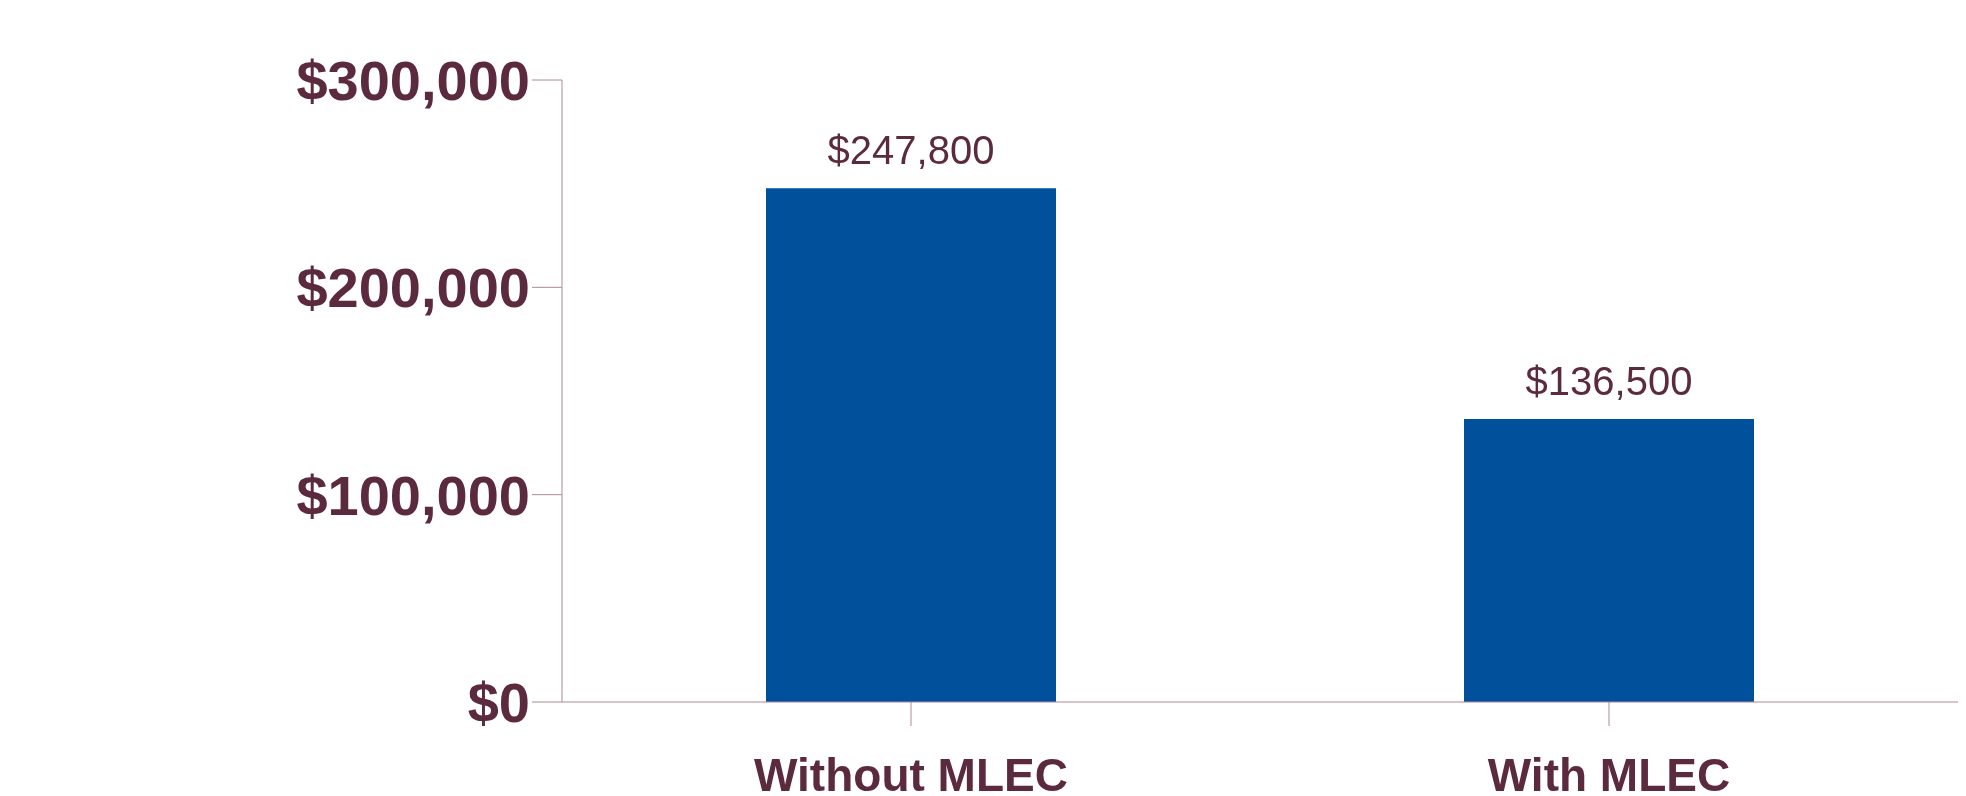 Image resolution: width=1966 pixels, height=796 pixels. Describe the element at coordinates (413, 495) in the screenshot. I see `y-tick-label: $100,000` at that location.